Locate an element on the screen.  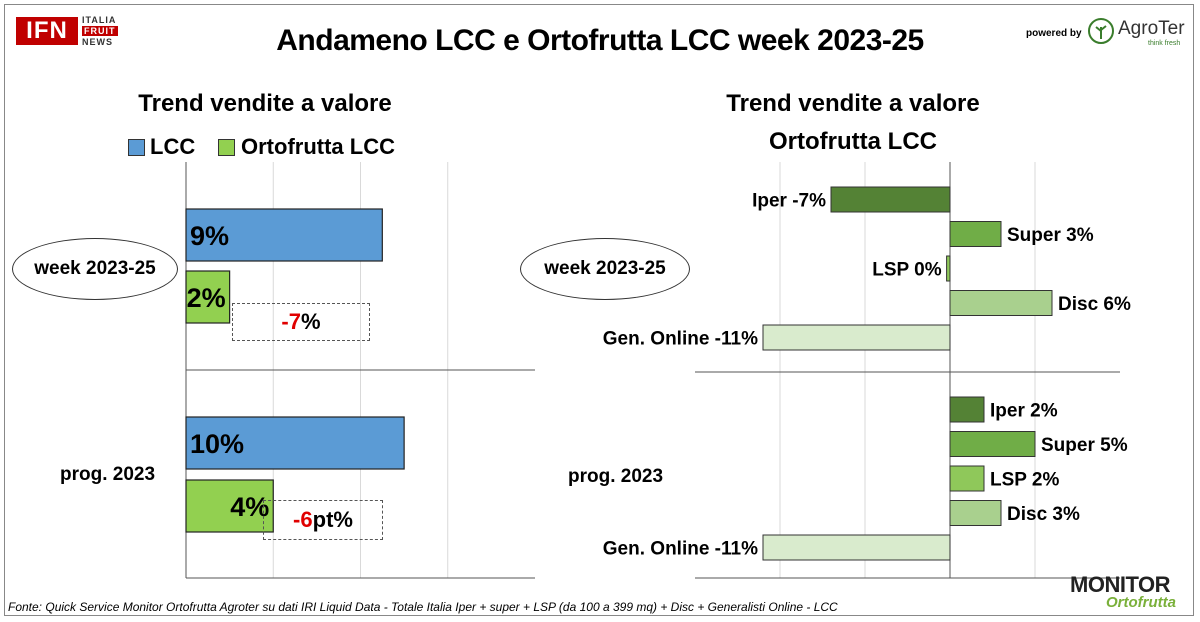
agroter-logo: AgroTer think fresh is located at coordinates (1138, 33).